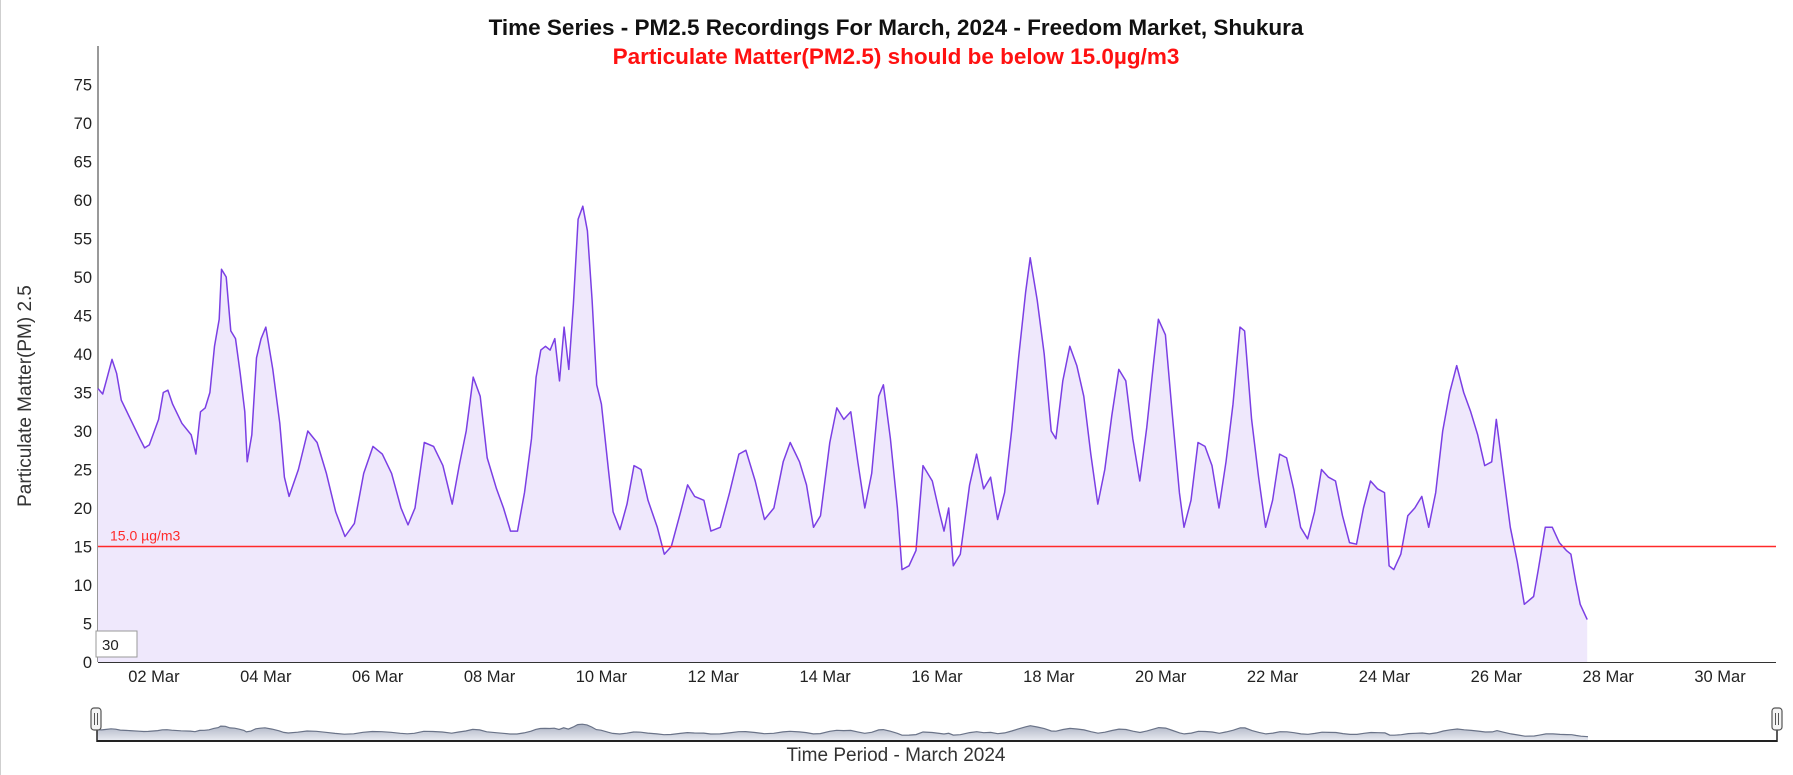 The image size is (1793, 775). What do you see at coordinates (83, 124) in the screenshot?
I see `y-tick-label: 70` at bounding box center [83, 124].